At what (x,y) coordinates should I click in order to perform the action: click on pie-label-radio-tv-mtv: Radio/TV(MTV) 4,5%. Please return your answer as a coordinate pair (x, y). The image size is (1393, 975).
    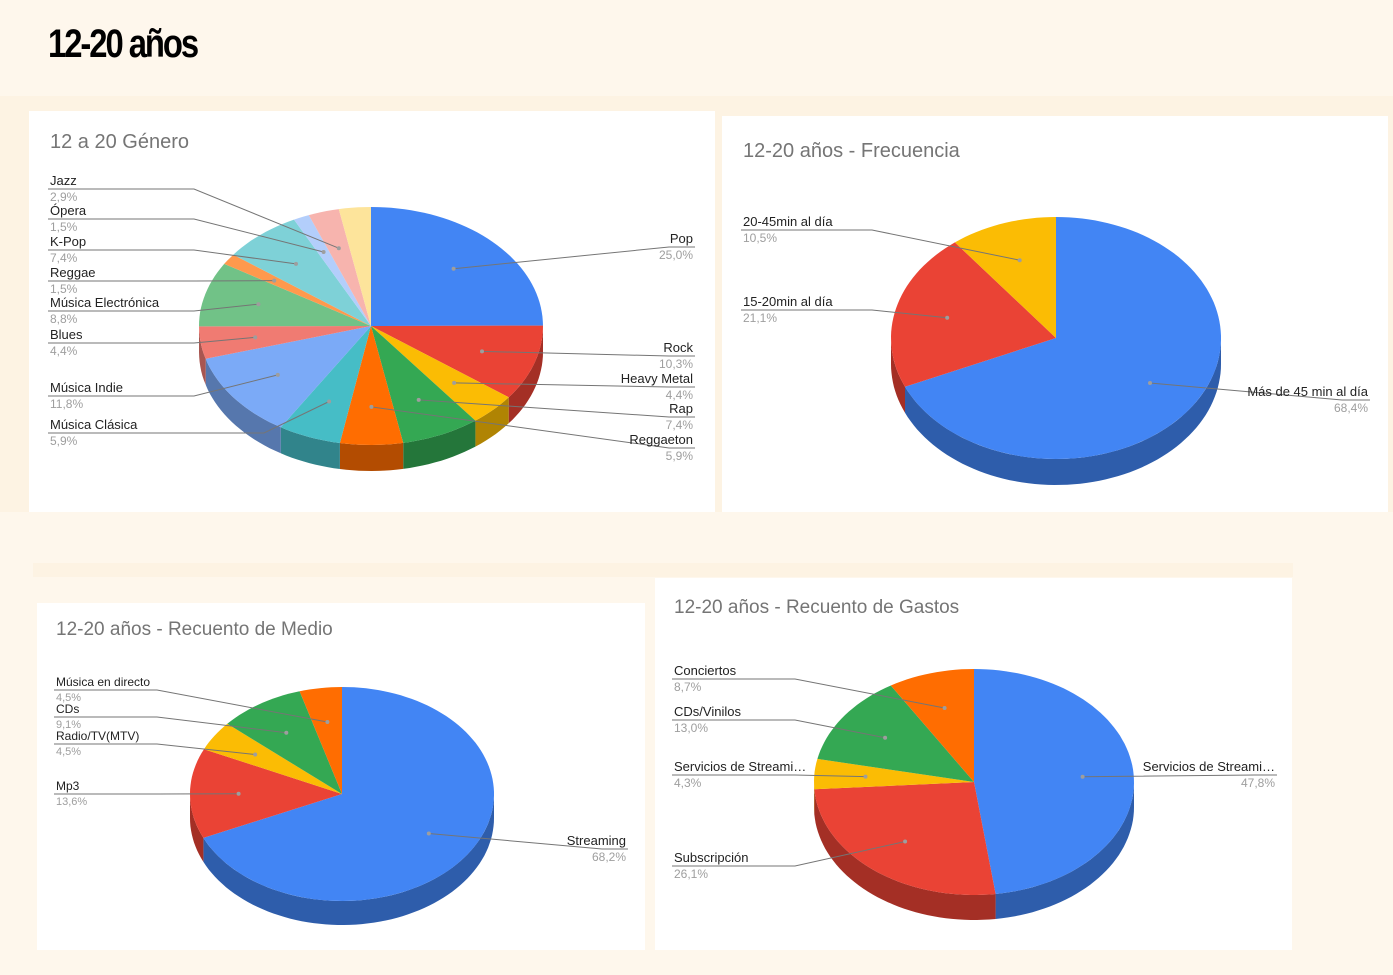
    Looking at the image, I should click on (156, 743).